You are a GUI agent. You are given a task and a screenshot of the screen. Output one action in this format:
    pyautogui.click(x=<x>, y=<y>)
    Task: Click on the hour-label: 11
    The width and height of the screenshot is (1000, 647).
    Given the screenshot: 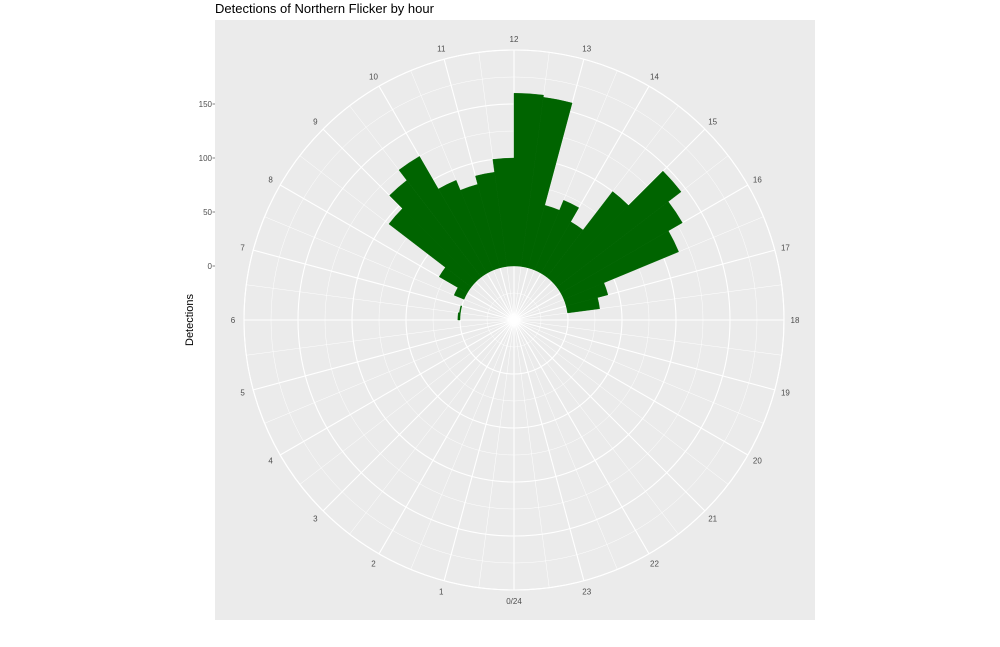 What is the action you would take?
    pyautogui.click(x=441, y=49)
    